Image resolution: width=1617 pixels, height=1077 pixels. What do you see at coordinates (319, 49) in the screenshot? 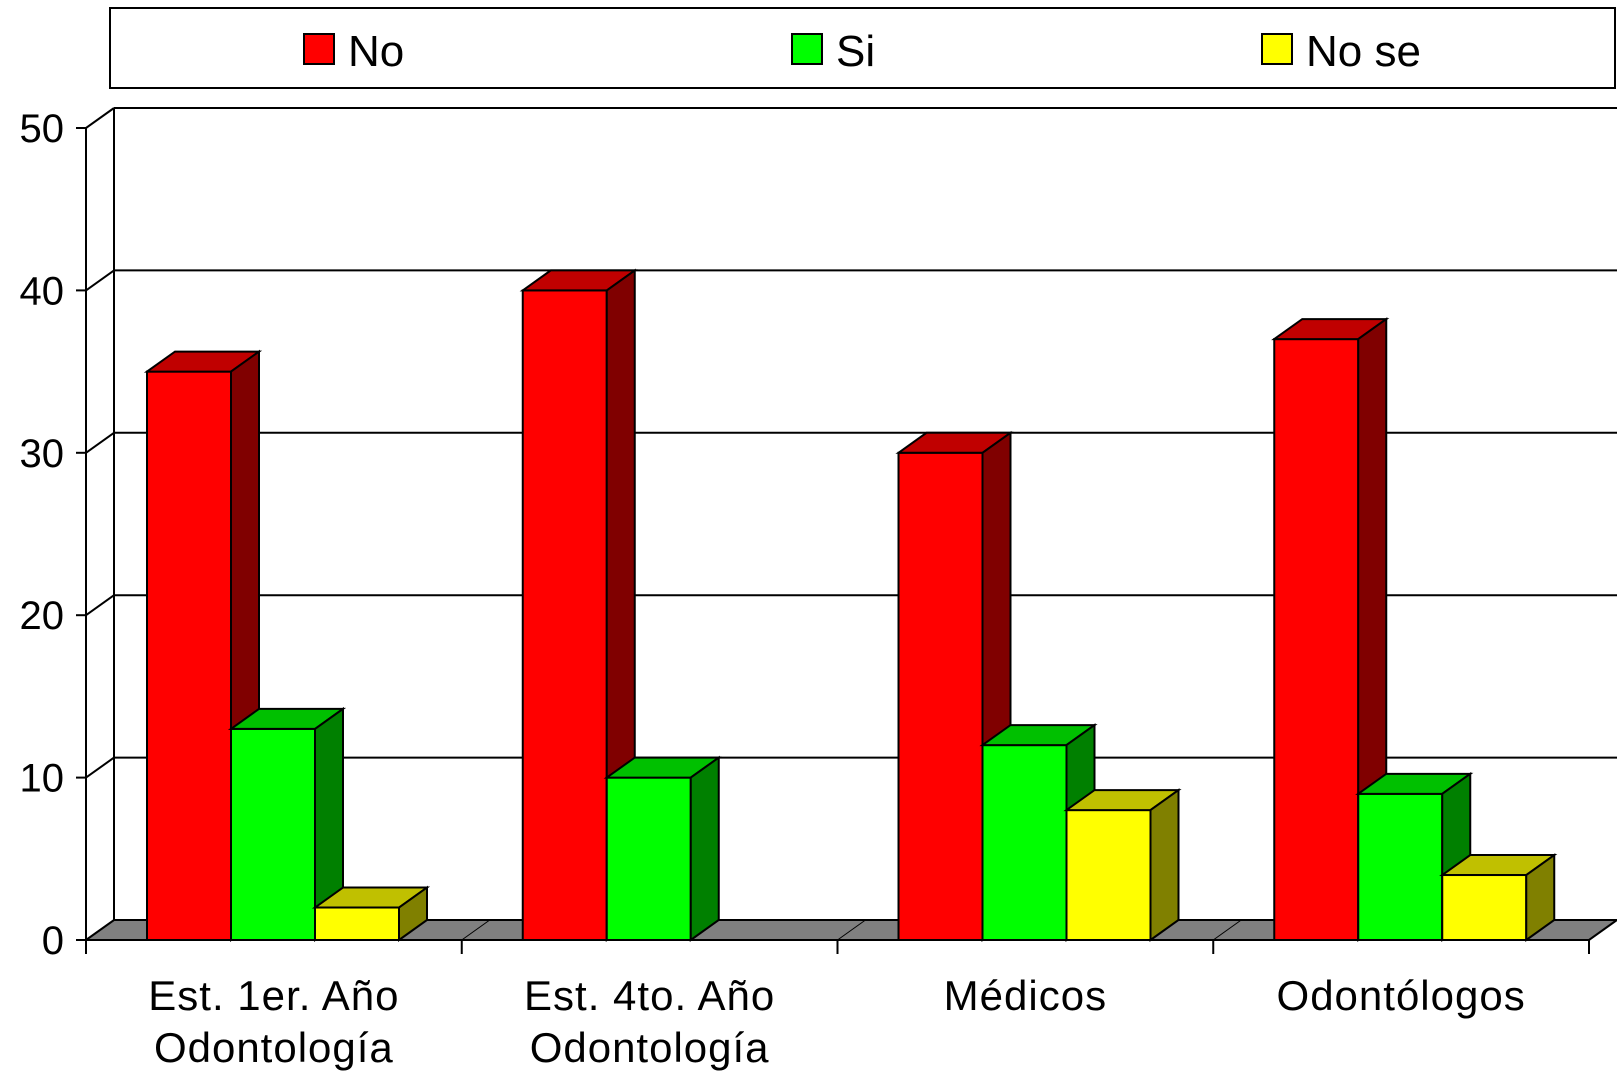
I see `legend-swatch-no` at bounding box center [319, 49].